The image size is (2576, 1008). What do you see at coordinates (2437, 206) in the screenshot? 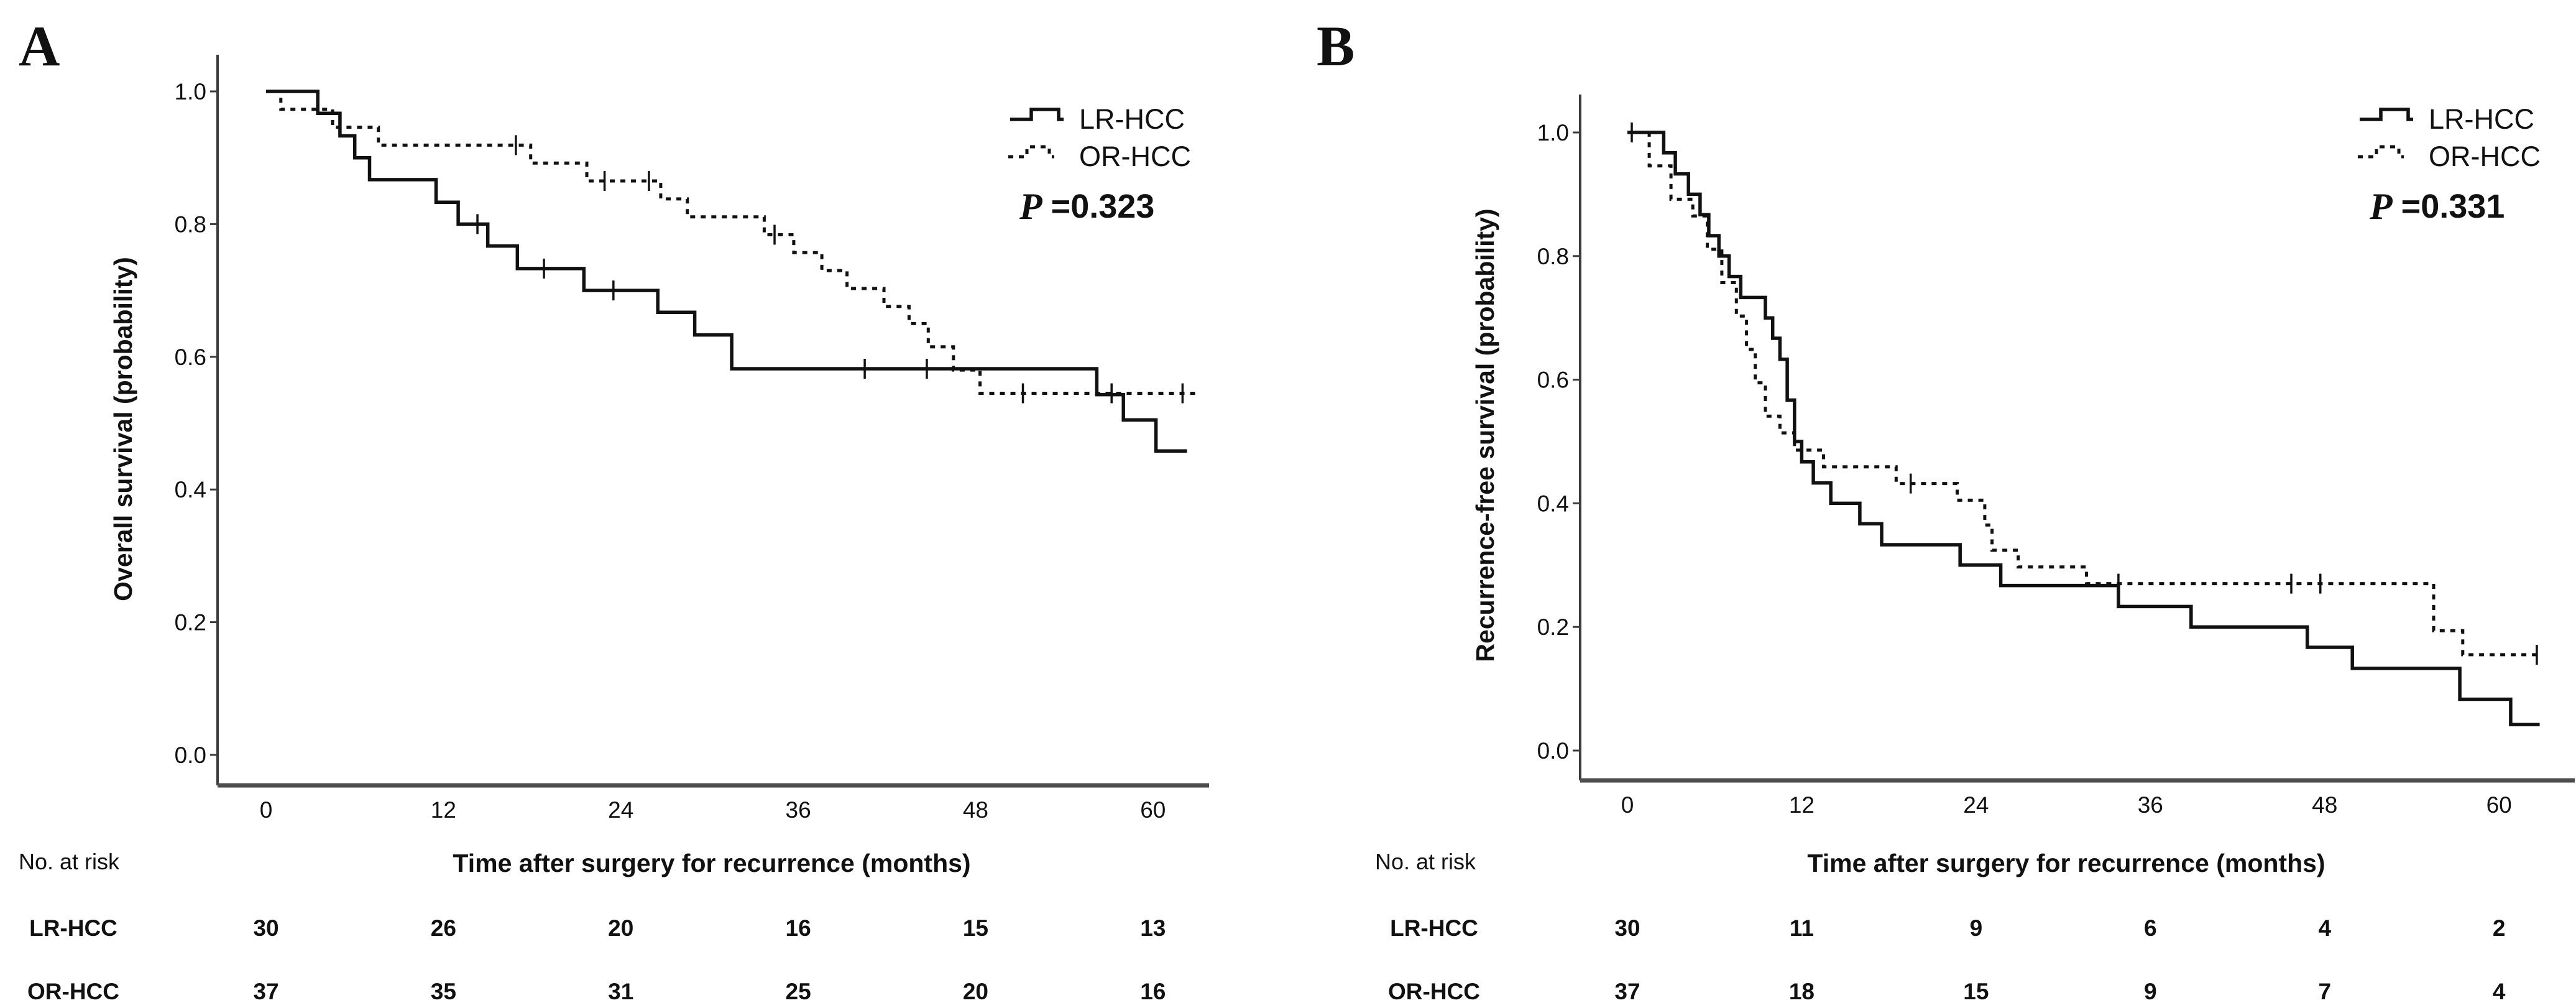
I see `p-value-text: P =0.331` at bounding box center [2437, 206].